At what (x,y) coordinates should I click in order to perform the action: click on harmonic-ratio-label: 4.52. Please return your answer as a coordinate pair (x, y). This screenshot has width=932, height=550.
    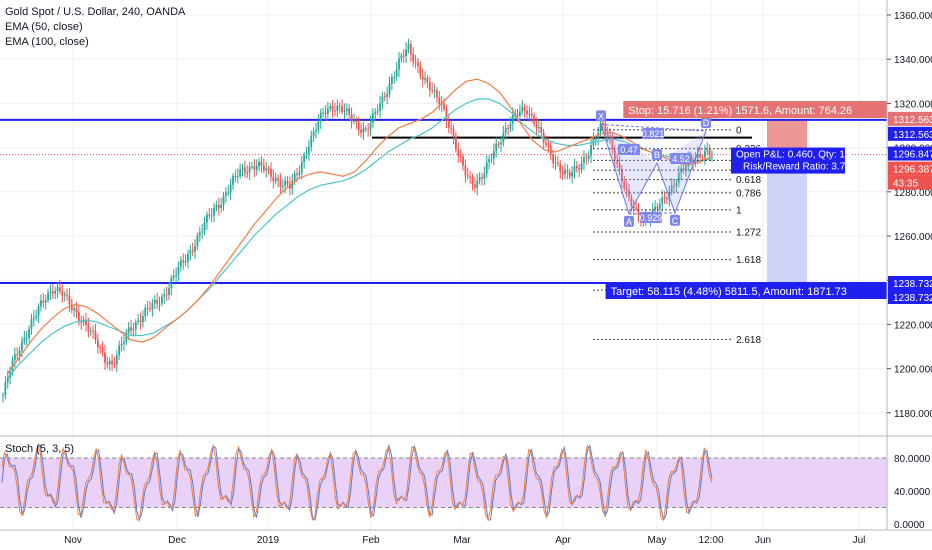
    Looking at the image, I should click on (681, 159).